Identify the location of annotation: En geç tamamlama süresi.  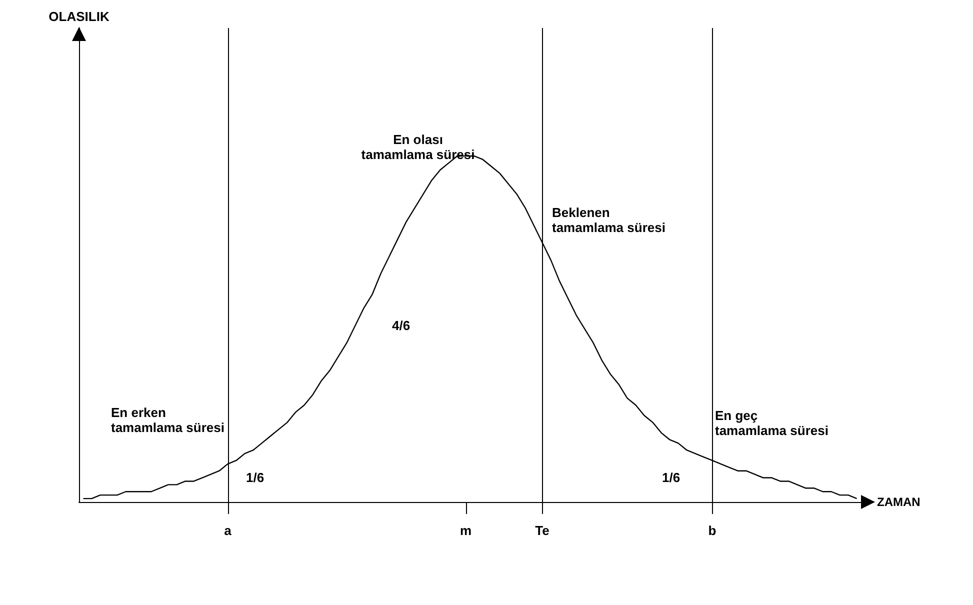
(771, 423).